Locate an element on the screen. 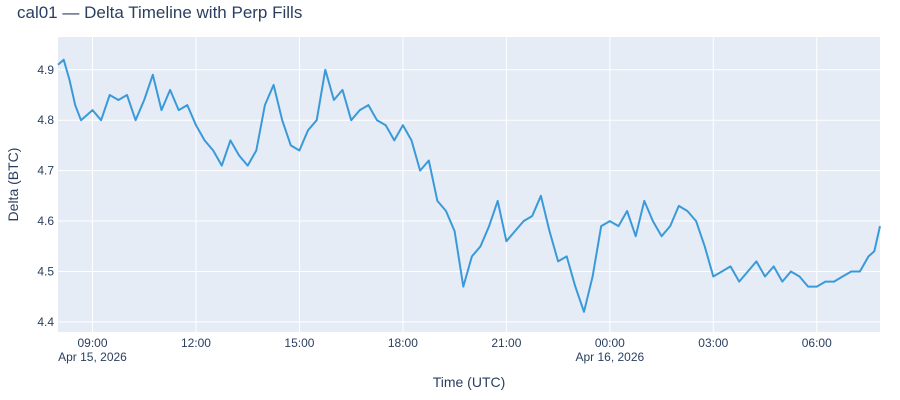  y-tick-label: 4.8 is located at coordinates (45, 120).